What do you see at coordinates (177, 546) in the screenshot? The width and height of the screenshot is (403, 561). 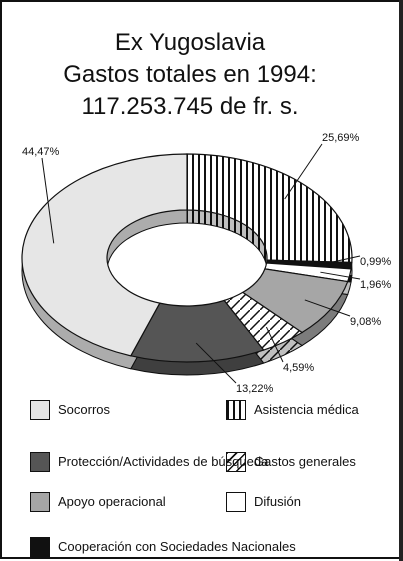 I see `legend-label: Cooperación con Sociedades Nacionales` at bounding box center [177, 546].